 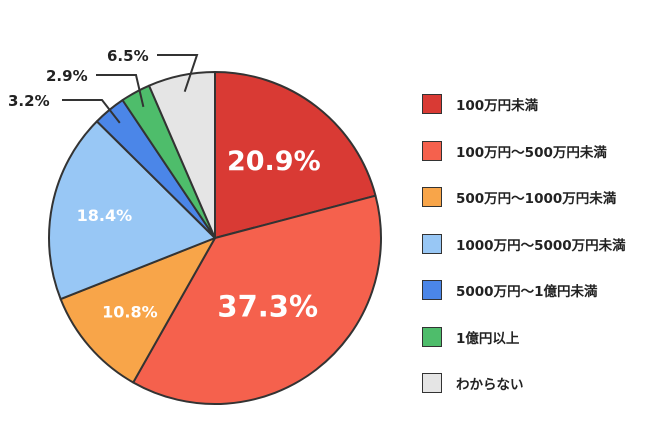 I want to click on legend-item: 100万円未満, so click(x=524, y=104).